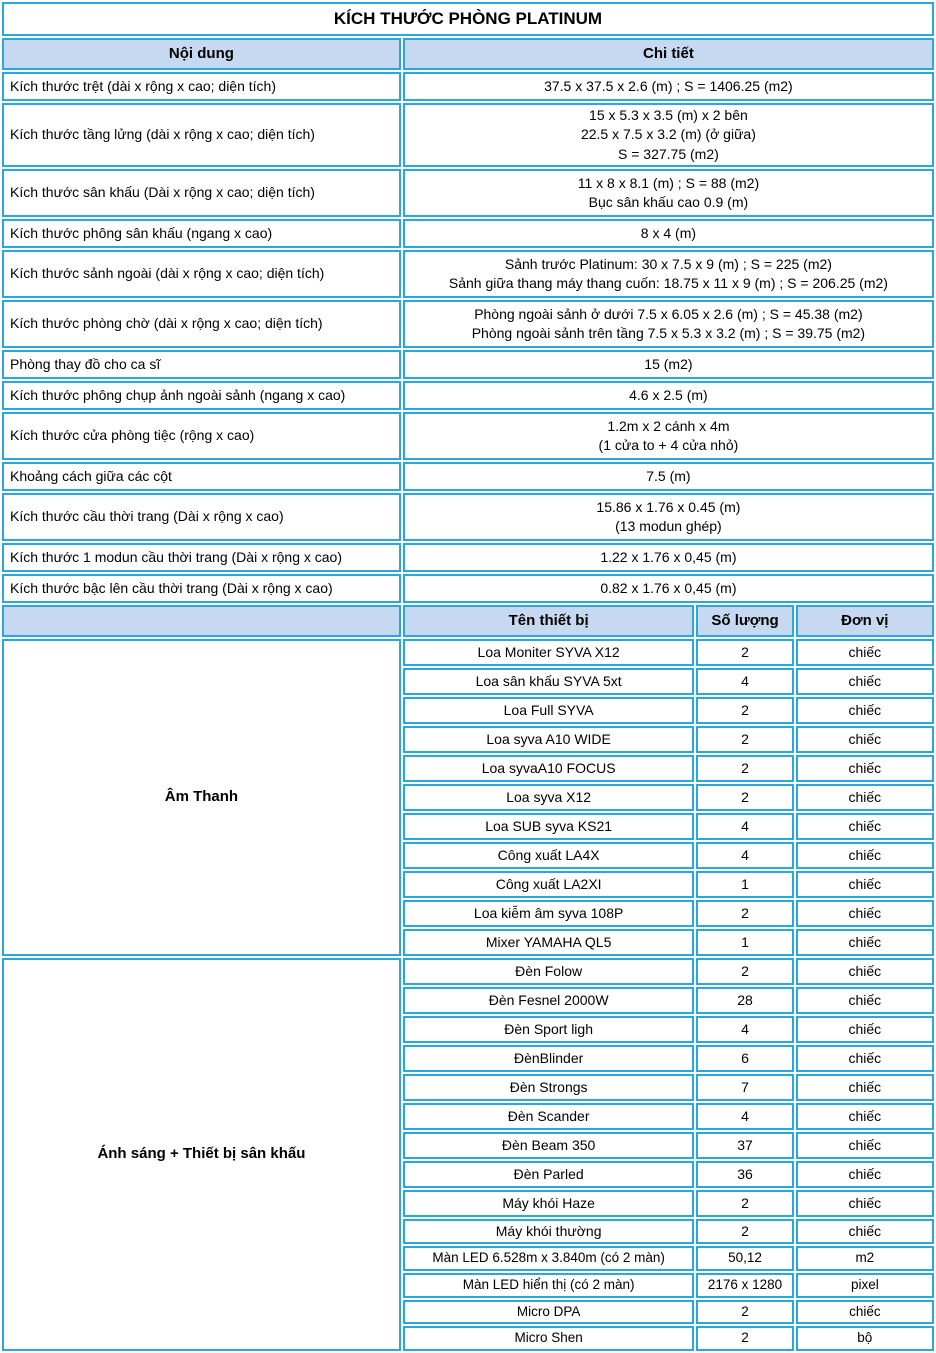  Describe the element at coordinates (201, 54) in the screenshot. I see `column-header-content: Nội dung` at that location.